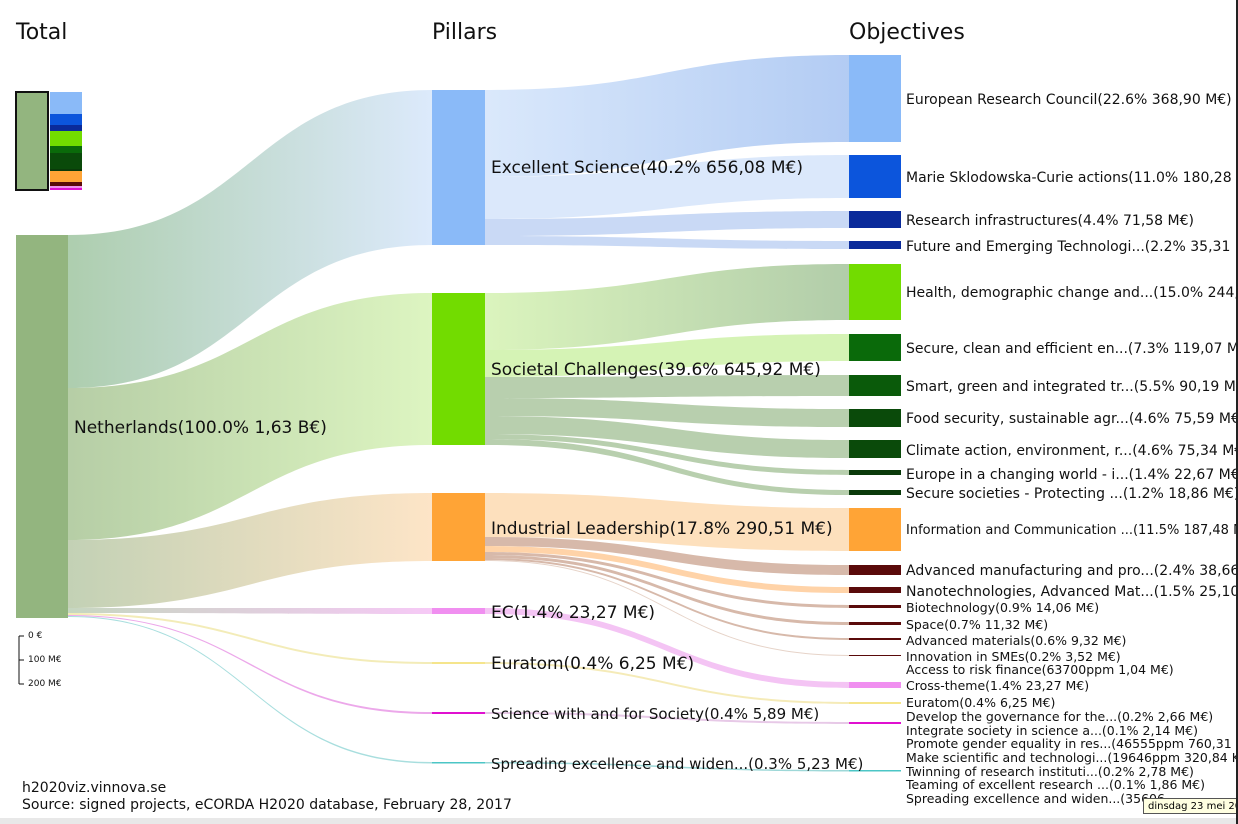 Image resolution: width=1238 pixels, height=824 pixels. Describe the element at coordinates (250, 239) in the screenshot. I see `flow-total-excellent-science` at that location.